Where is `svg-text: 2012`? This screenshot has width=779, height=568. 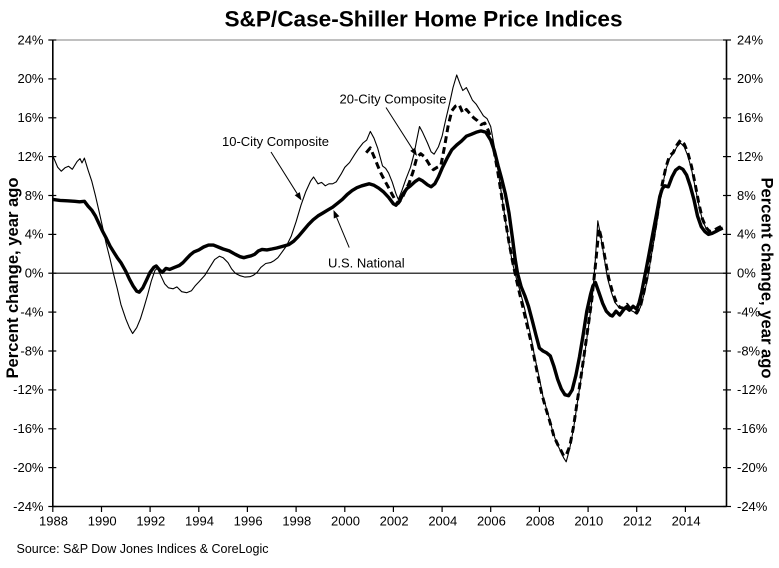 svg-text: 2012 is located at coordinates (637, 521).